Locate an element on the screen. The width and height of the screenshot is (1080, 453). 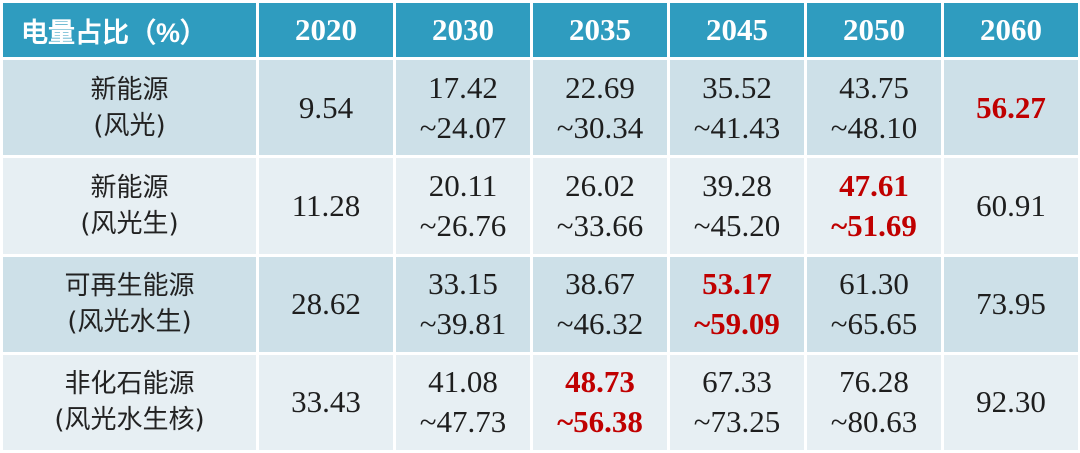
value-cell: 33.15 ~39.81 is located at coordinates (463, 304).